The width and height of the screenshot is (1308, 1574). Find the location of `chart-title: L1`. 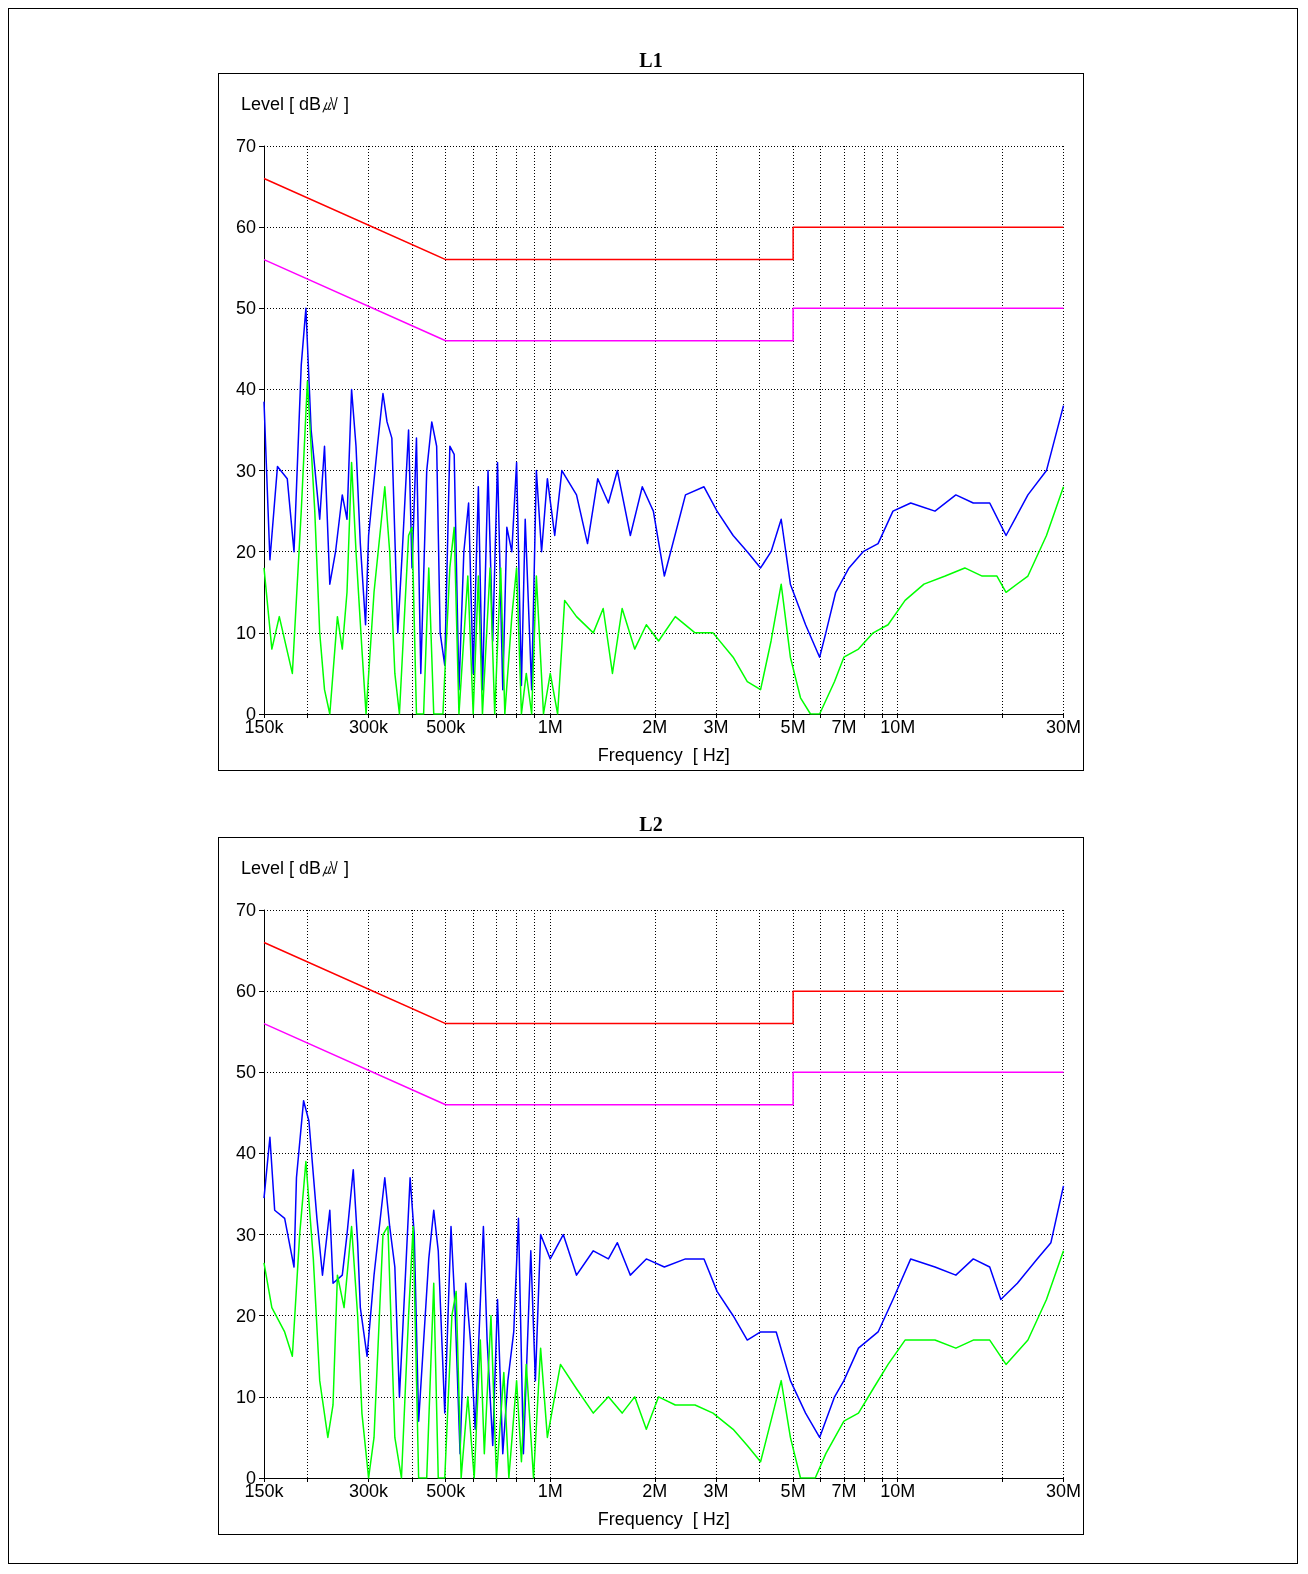

chart-title: L1 is located at coordinates (651, 60).